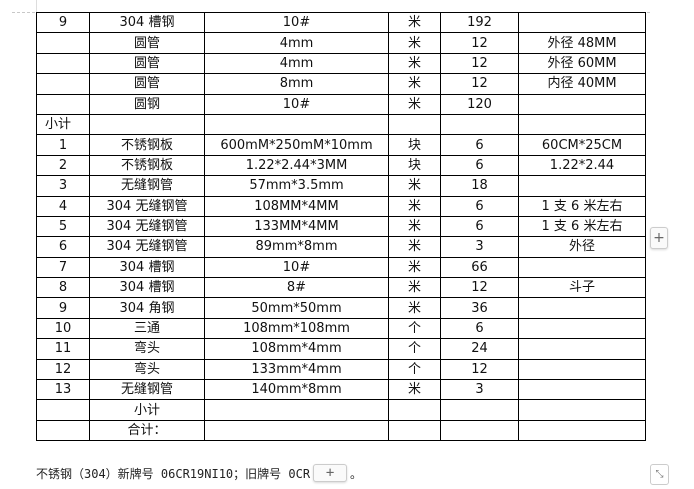 The width and height of the screenshot is (694, 489). Describe the element at coordinates (63, 22) in the screenshot. I see `table-cell: 9` at that location.